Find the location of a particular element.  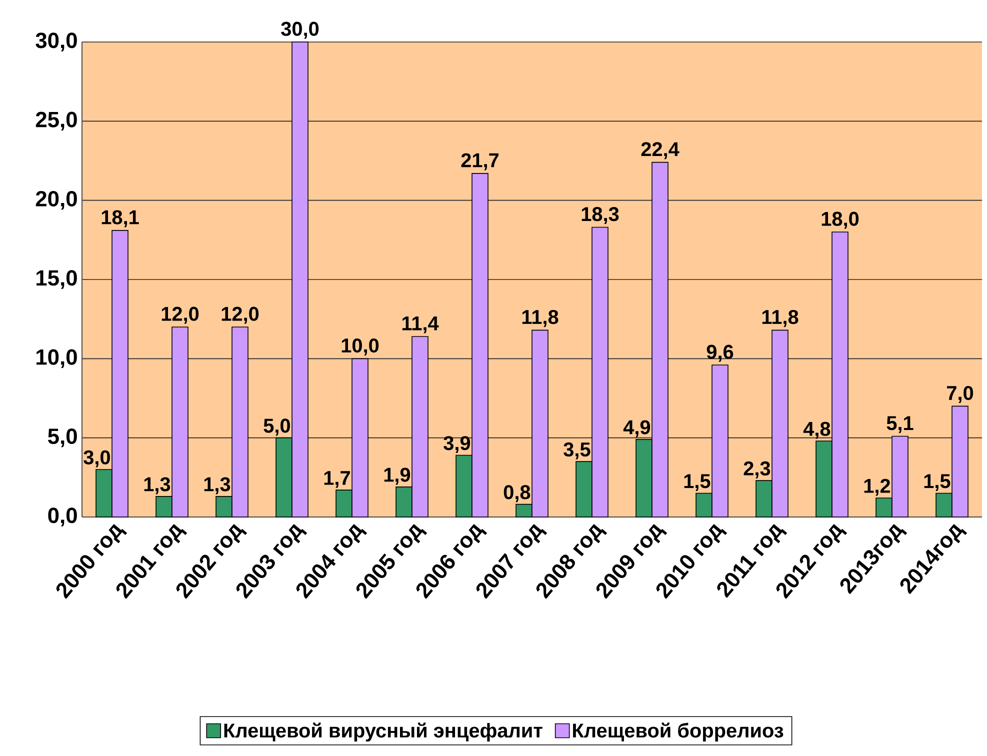

data-label: 3,5 is located at coordinates (577, 451).